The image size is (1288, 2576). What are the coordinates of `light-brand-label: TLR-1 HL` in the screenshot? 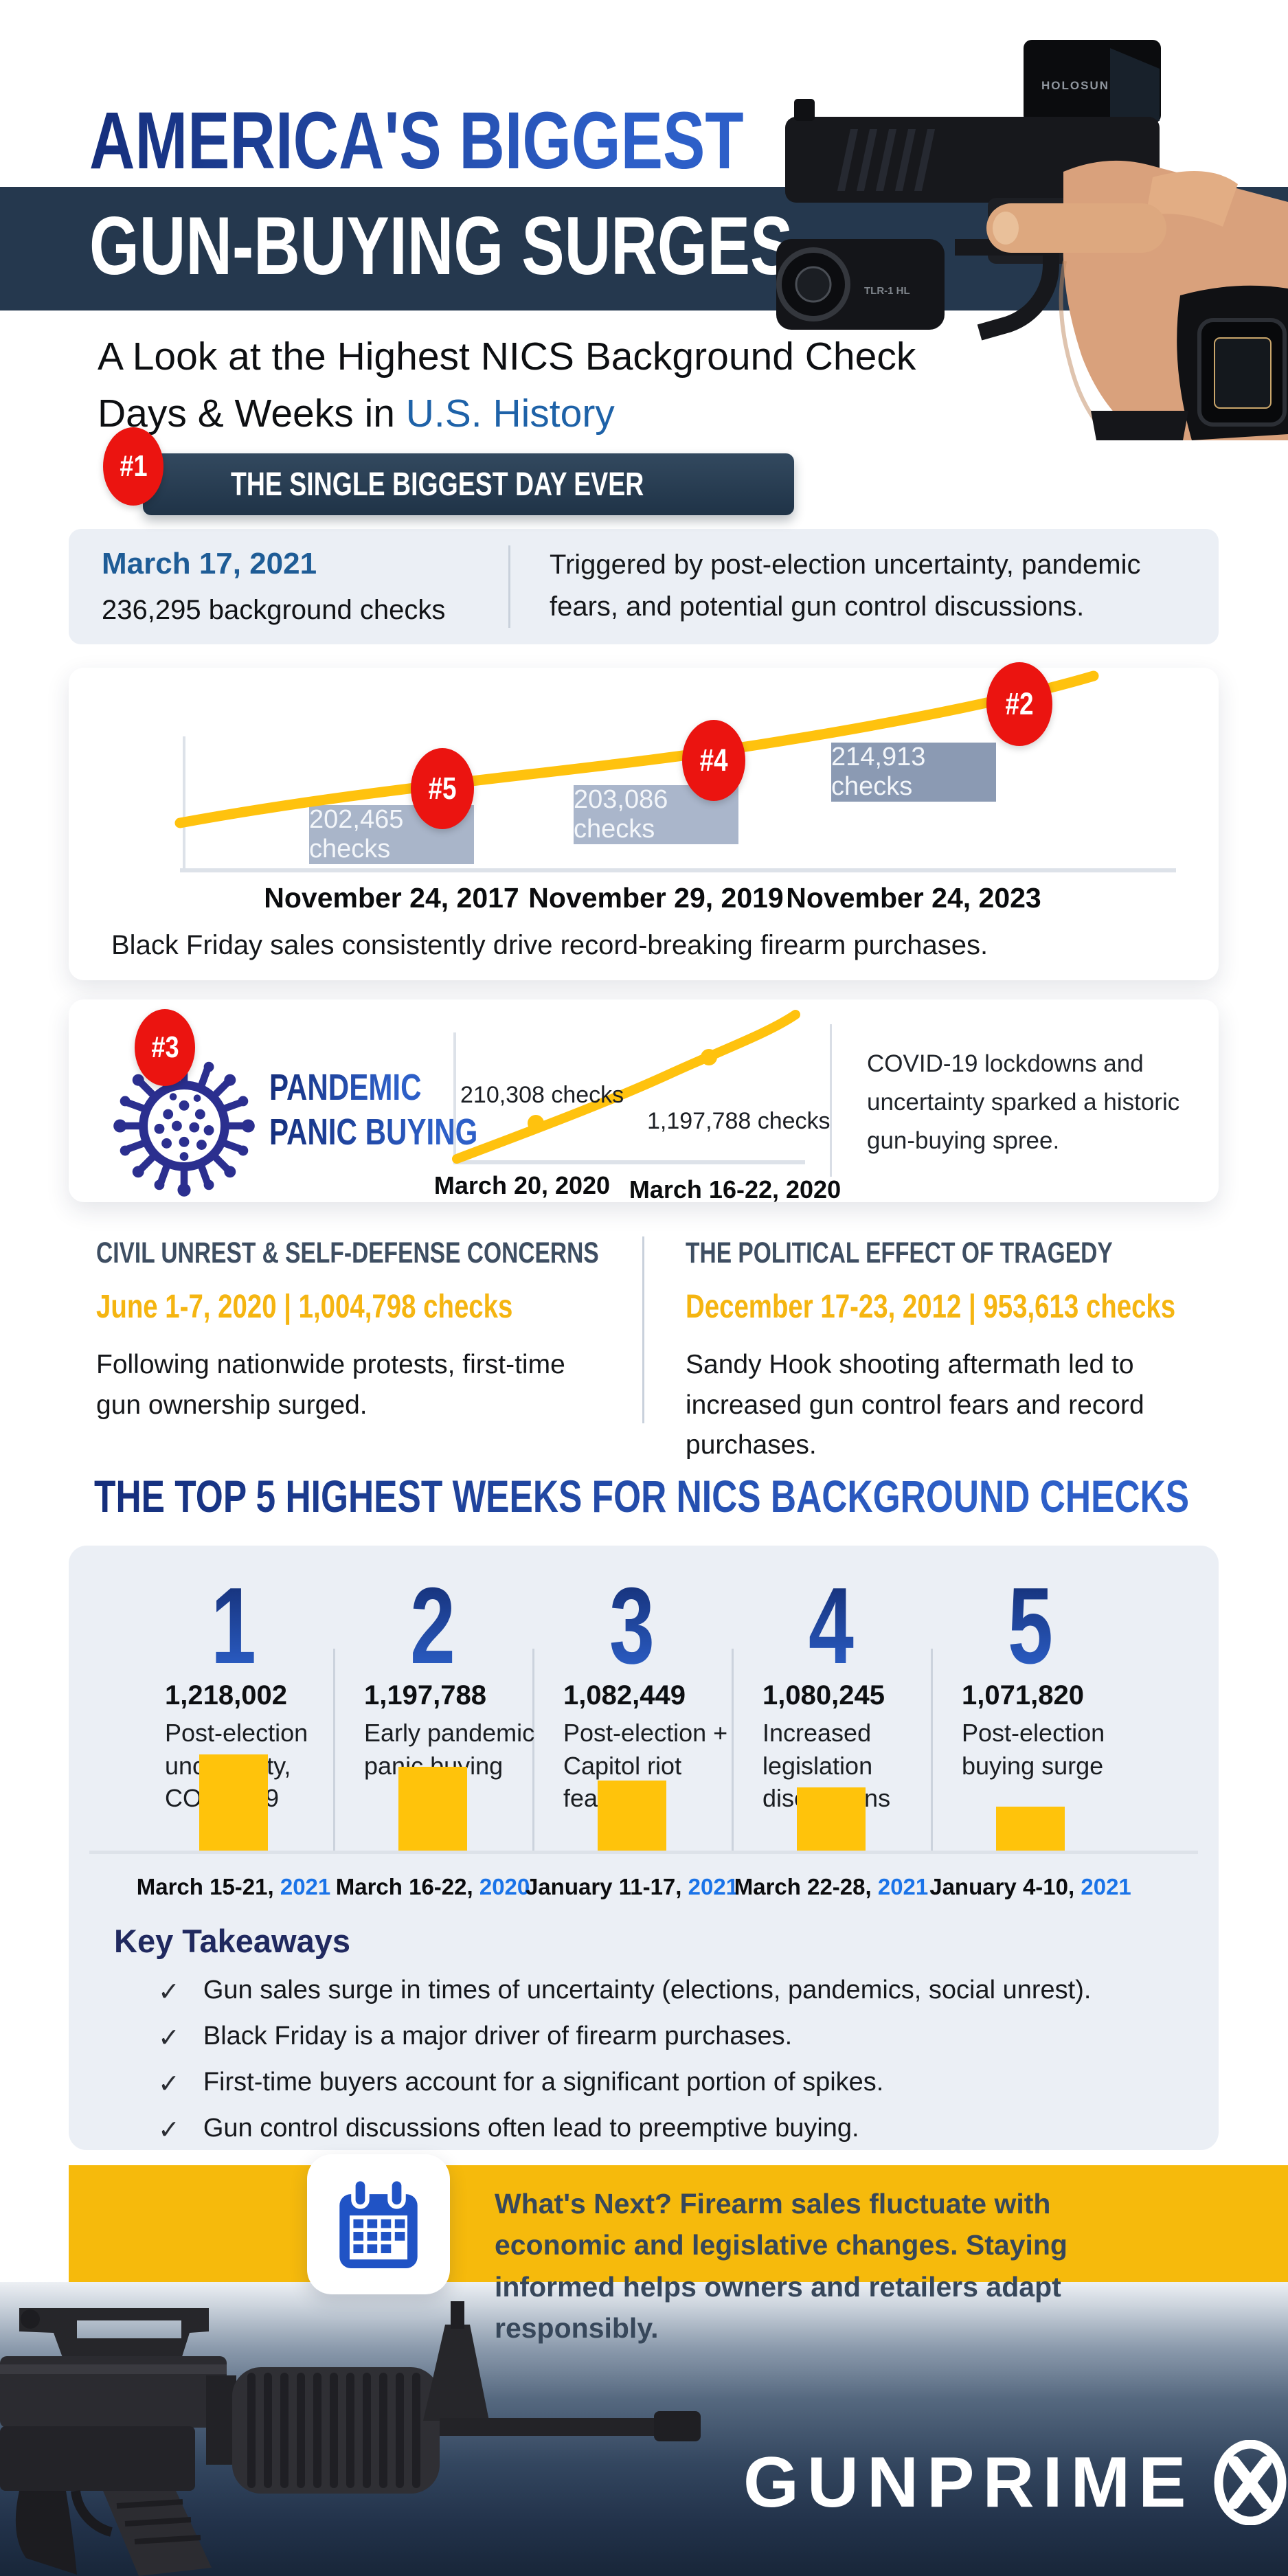 It's located at (887, 291).